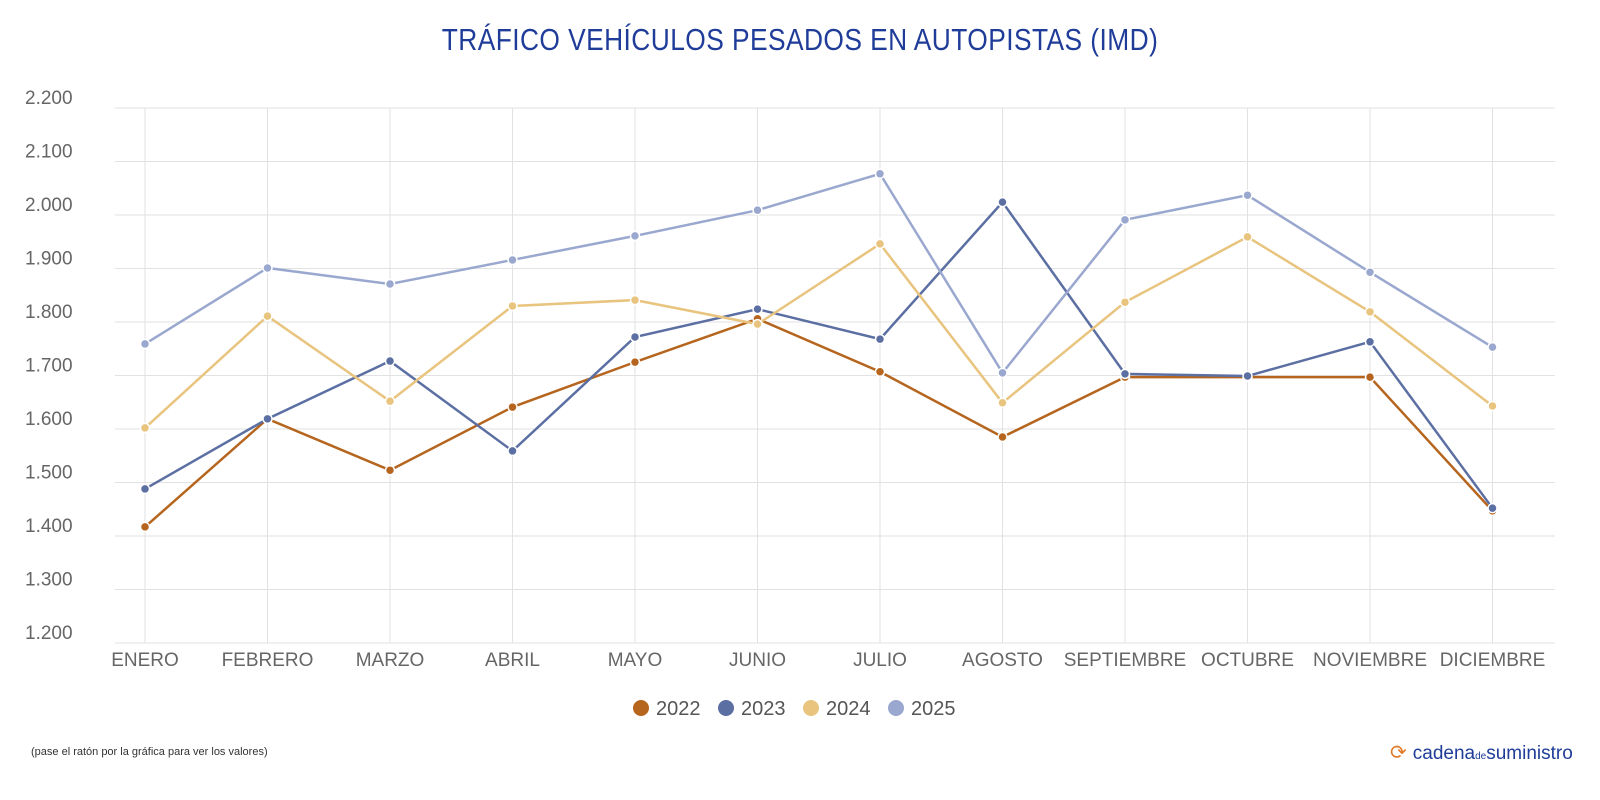 The image size is (1600, 800). I want to click on y-tick-label: 1.900, so click(49, 259).